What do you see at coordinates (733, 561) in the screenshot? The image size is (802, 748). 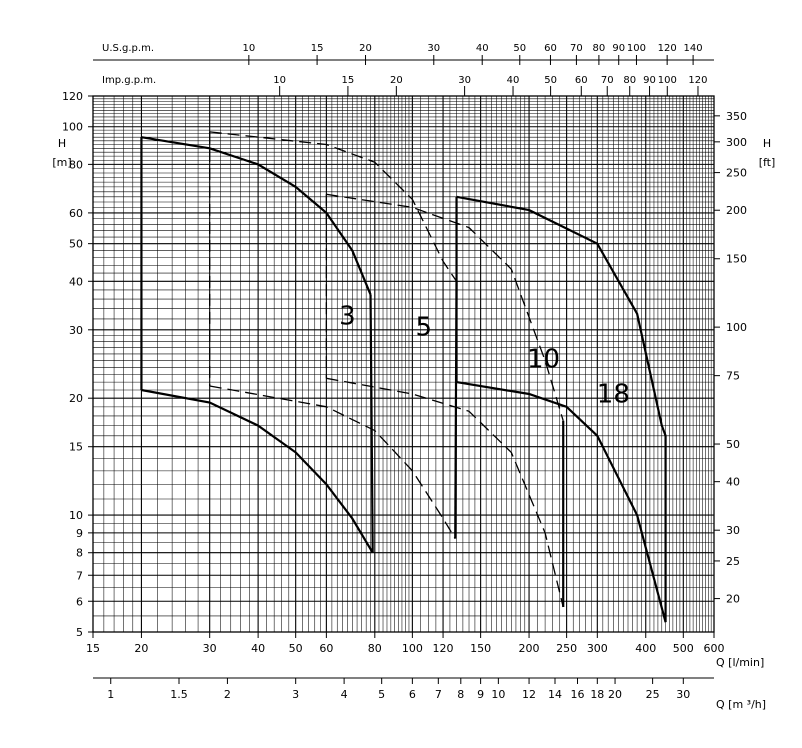 I see `ft-tick-label: 25` at bounding box center [733, 561].